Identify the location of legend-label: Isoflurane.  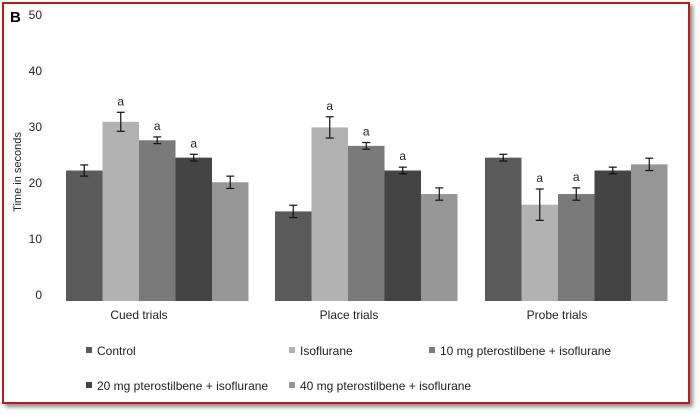
(326, 351).